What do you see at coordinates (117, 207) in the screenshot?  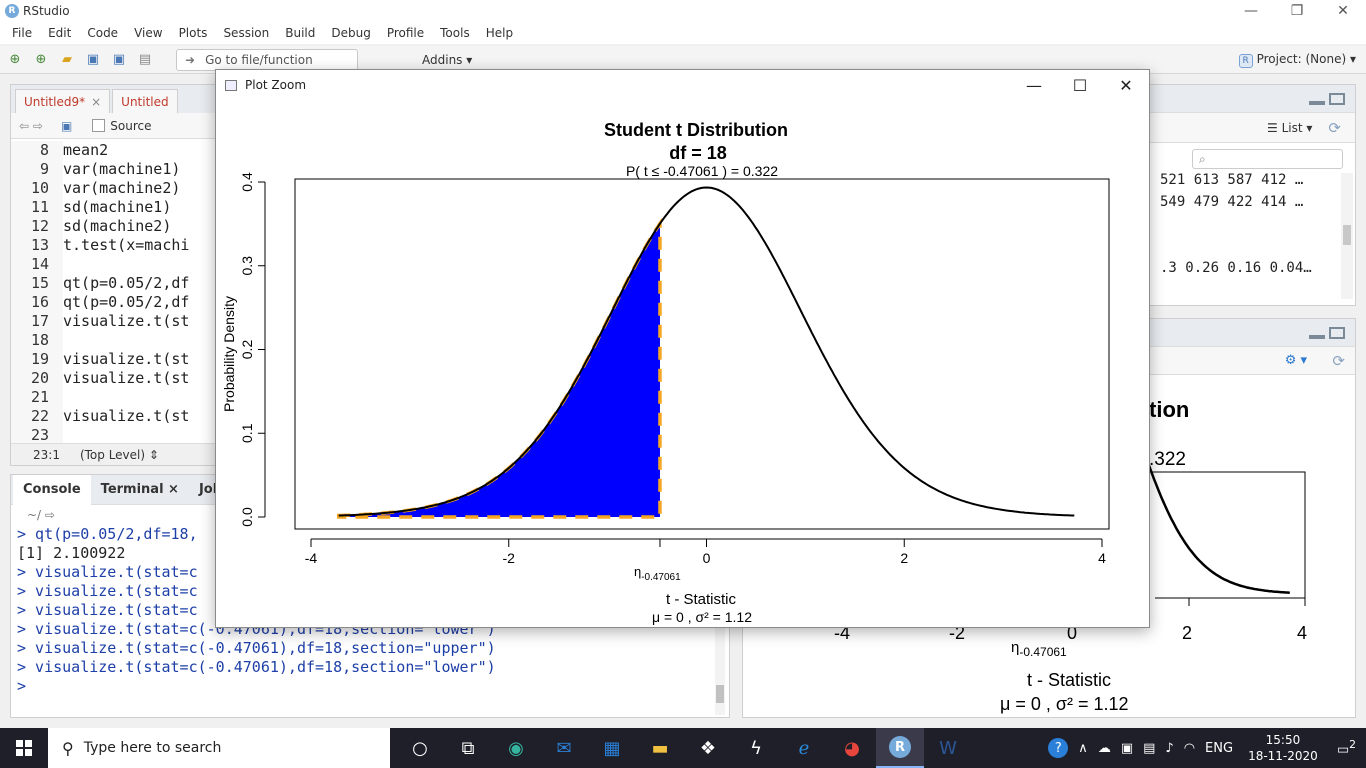 I see `code-text: sd(machine1)` at bounding box center [117, 207].